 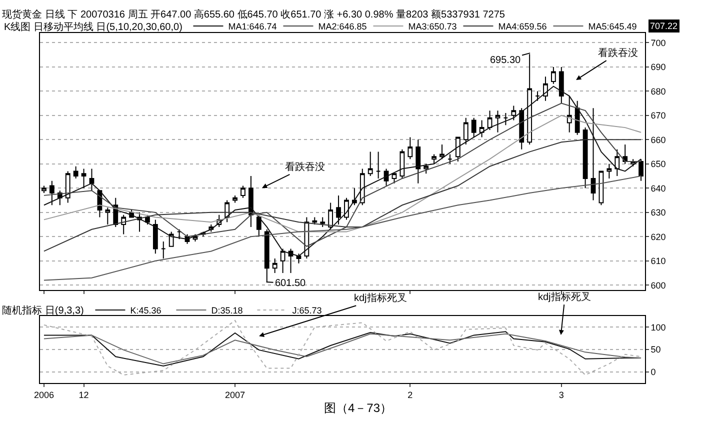 I want to click on chart-title: 随机指标 日(9,3,3), so click(x=43, y=310).